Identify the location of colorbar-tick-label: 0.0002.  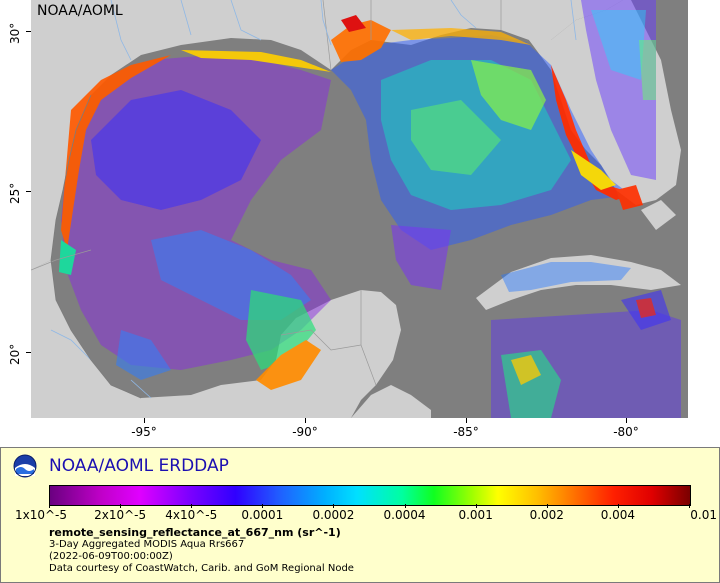
(333, 515).